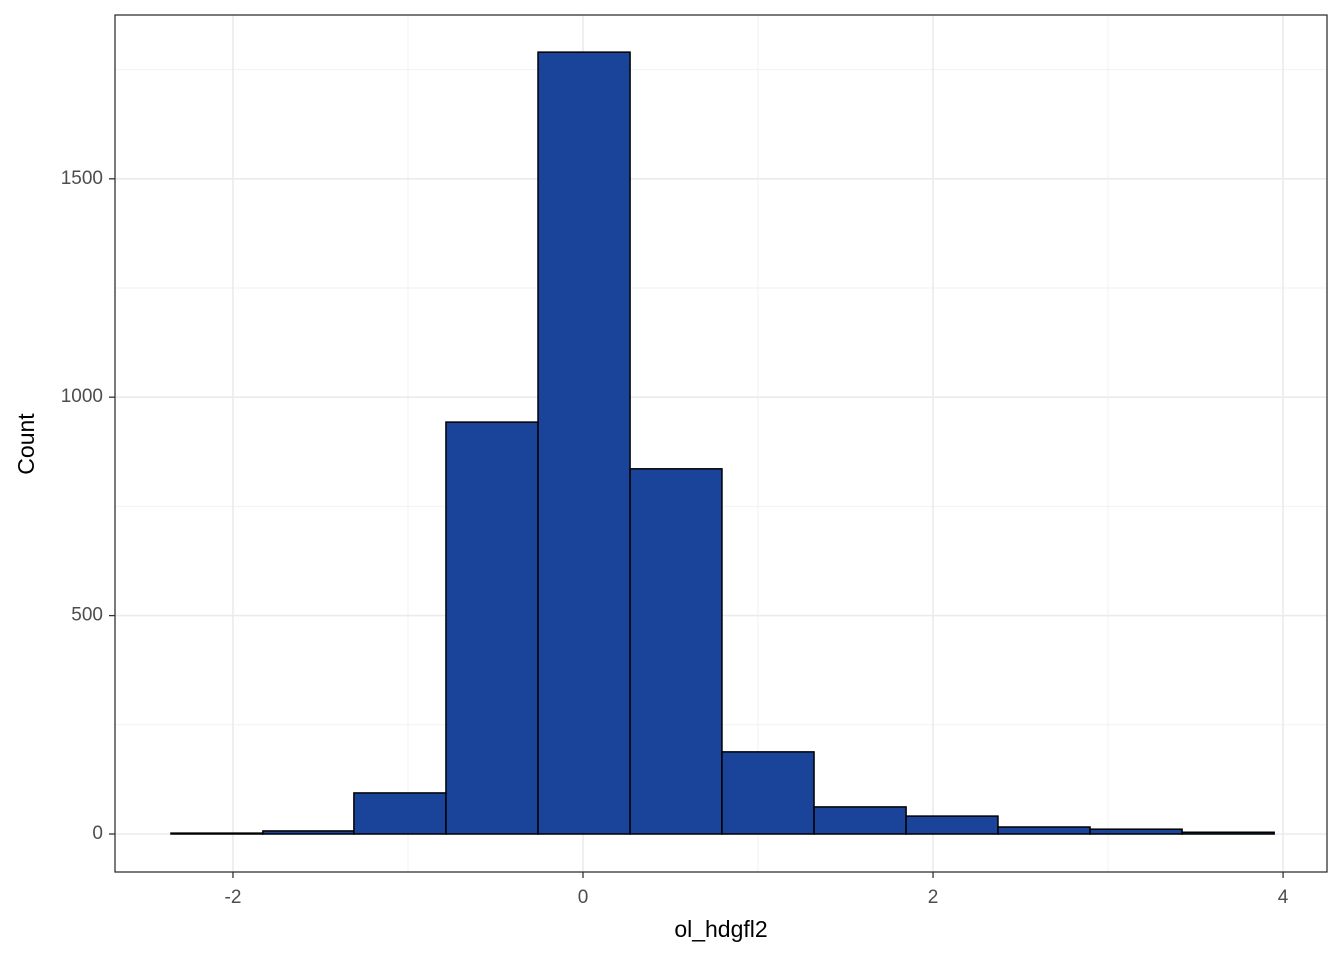 The width and height of the screenshot is (1344, 960). Describe the element at coordinates (26, 444) in the screenshot. I see `y-axis-title: Count` at that location.